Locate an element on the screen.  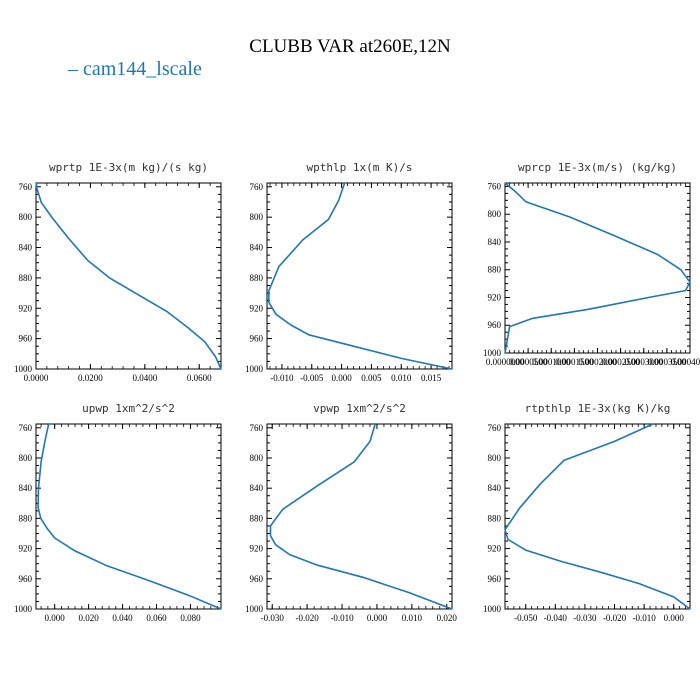
x-tick-label: 0.0002500 is located at coordinates (621, 362).